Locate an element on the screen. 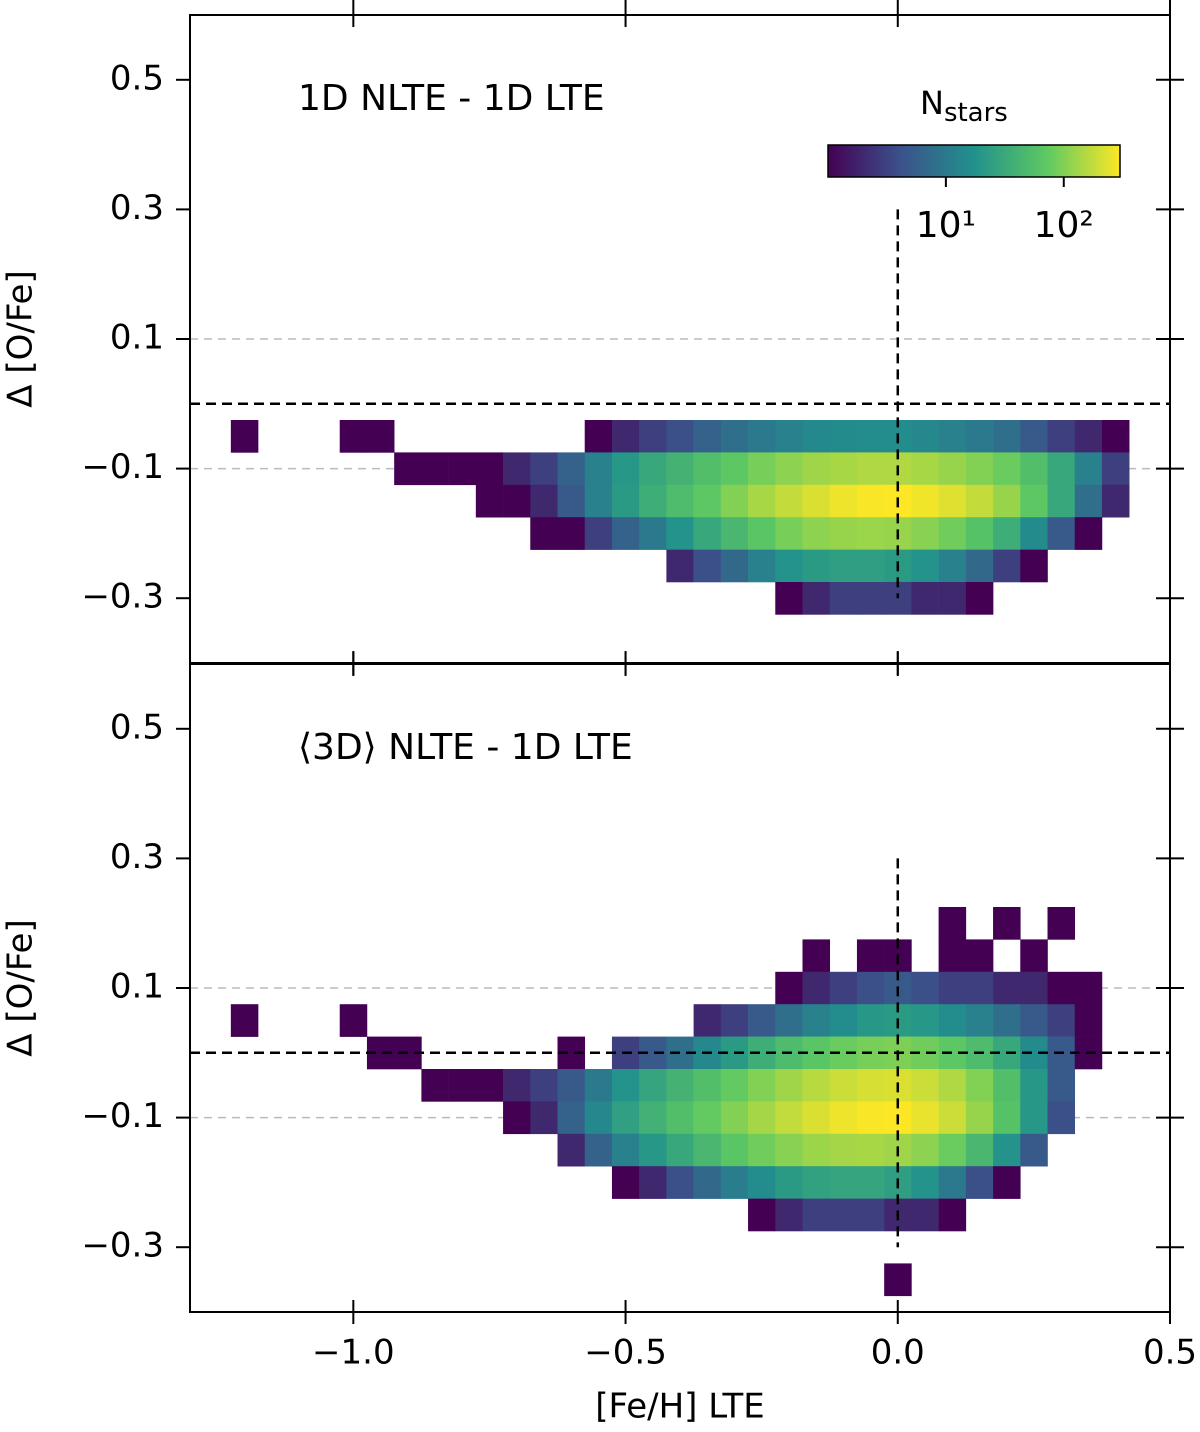  colorbar-label-main: N is located at coordinates (932, 103).